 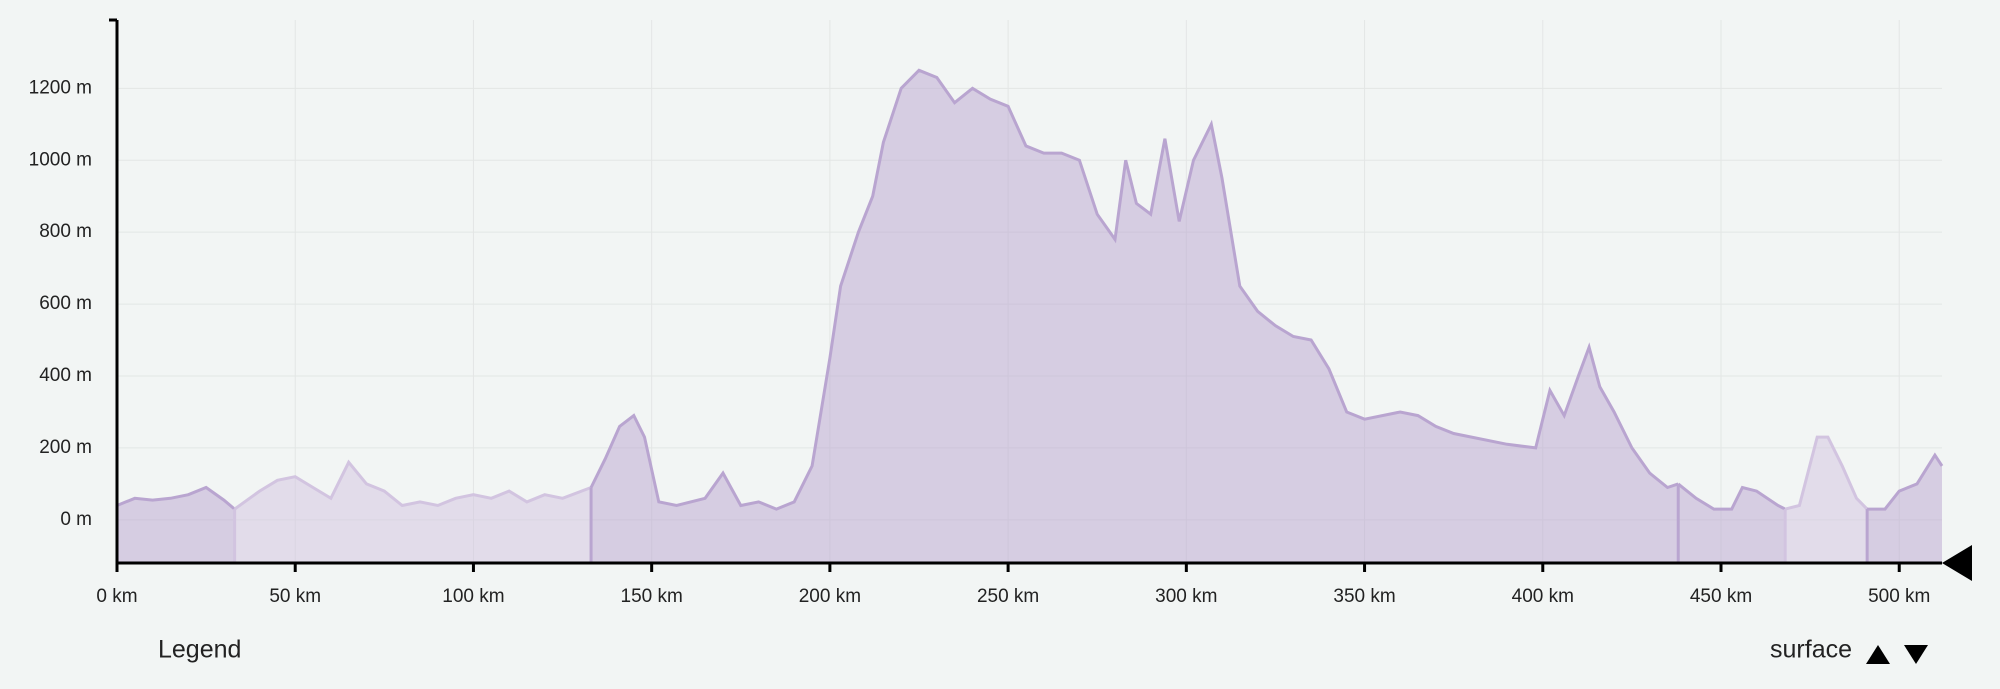 What do you see at coordinates (65, 375) in the screenshot?
I see `y-tick-label: 400 m` at bounding box center [65, 375].